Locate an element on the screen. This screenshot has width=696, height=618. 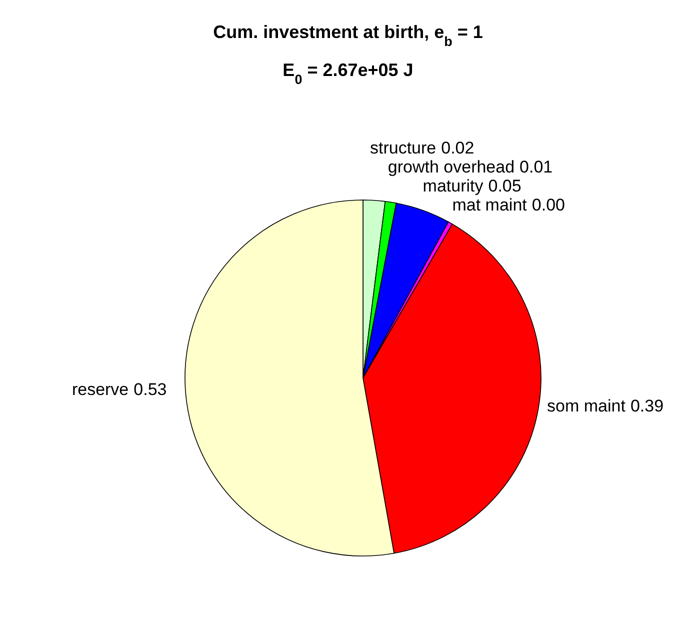
data-label: 0.39 is located at coordinates (647, 406).